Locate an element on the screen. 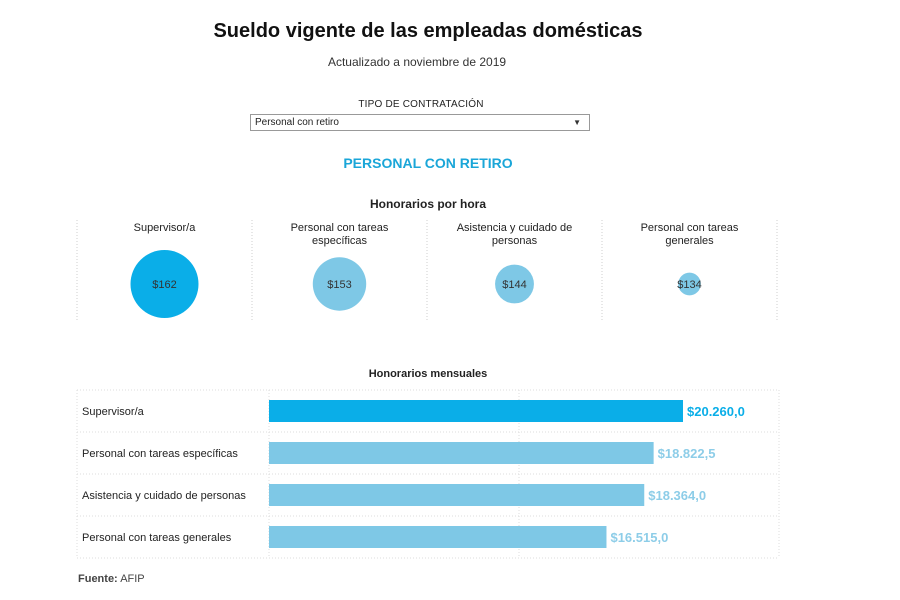  monthly-value-label: $18.822,5 is located at coordinates (687, 453).